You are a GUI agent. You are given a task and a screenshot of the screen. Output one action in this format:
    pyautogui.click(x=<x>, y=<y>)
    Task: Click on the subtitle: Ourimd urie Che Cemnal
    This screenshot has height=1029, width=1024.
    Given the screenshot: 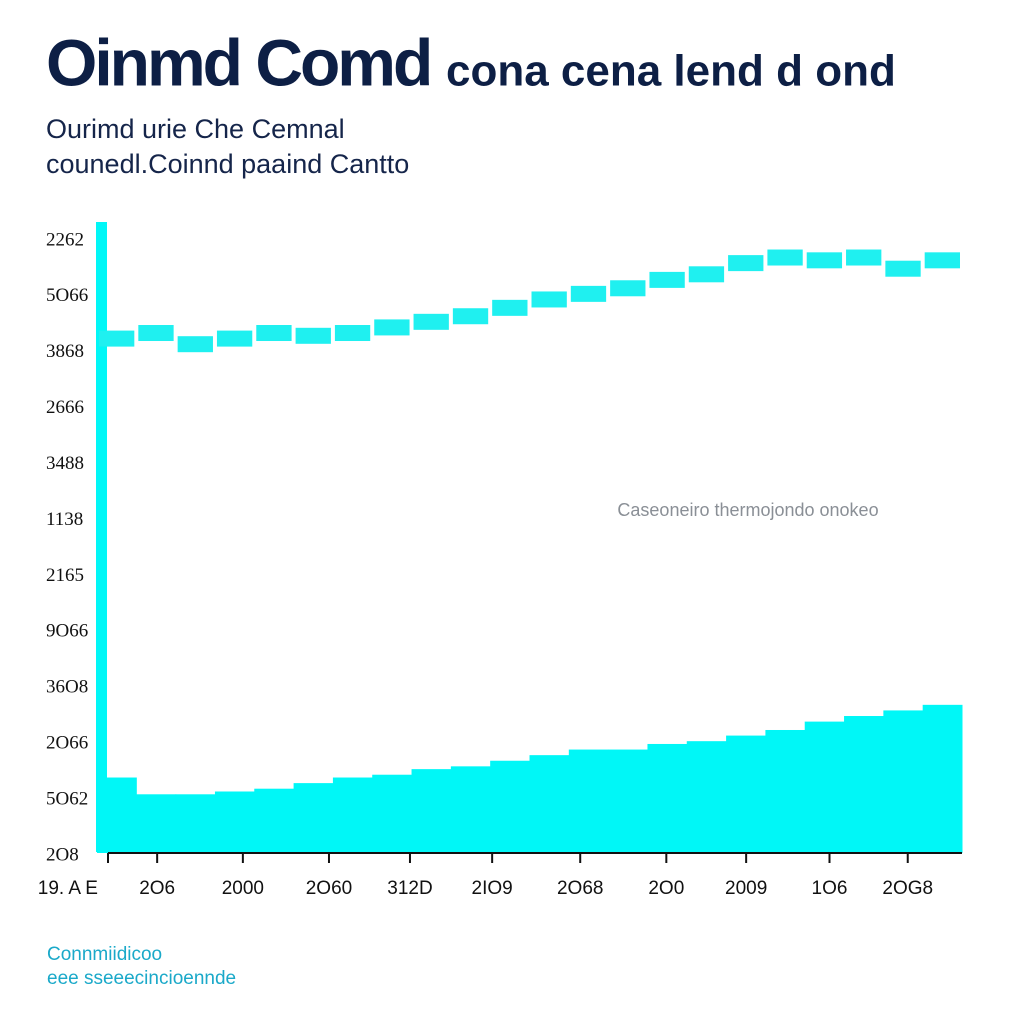 What is the action you would take?
    pyautogui.click(x=195, y=129)
    